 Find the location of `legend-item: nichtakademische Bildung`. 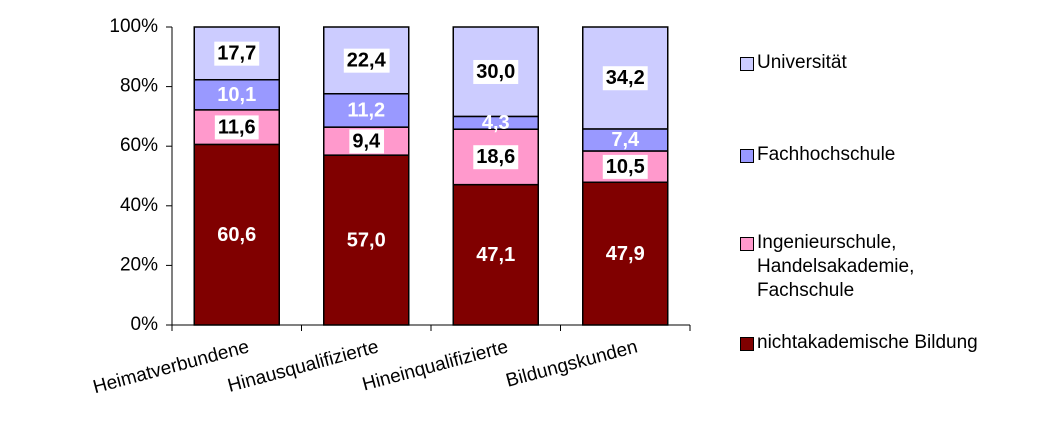

legend-item: nichtakademische Bildung is located at coordinates (859, 343).